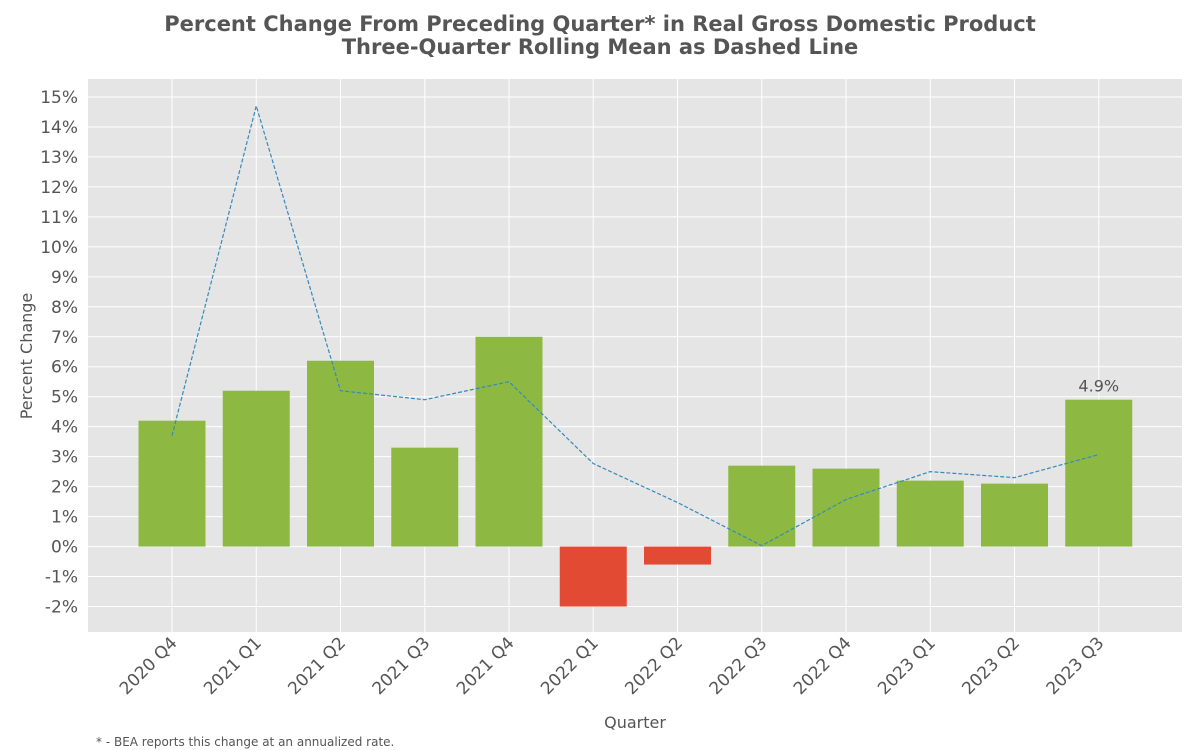 The image size is (1200, 750). What do you see at coordinates (61, 578) in the screenshot?
I see `y-tick-label: -1%` at bounding box center [61, 578].